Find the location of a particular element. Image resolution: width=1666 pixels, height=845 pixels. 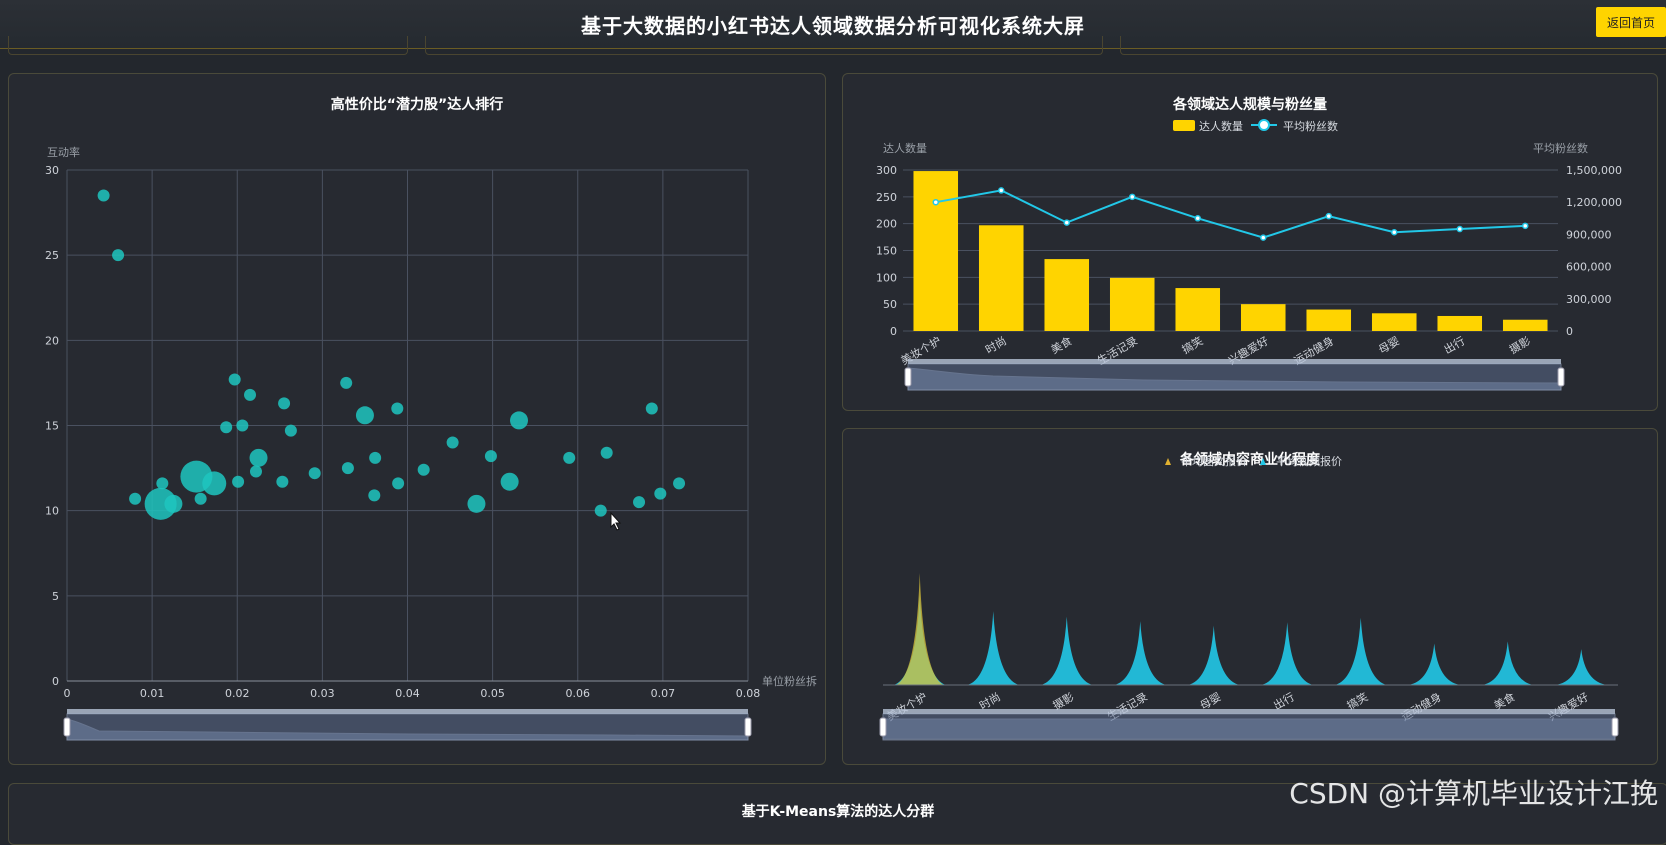

pictorial-slider-track is located at coordinates (1249, 727).